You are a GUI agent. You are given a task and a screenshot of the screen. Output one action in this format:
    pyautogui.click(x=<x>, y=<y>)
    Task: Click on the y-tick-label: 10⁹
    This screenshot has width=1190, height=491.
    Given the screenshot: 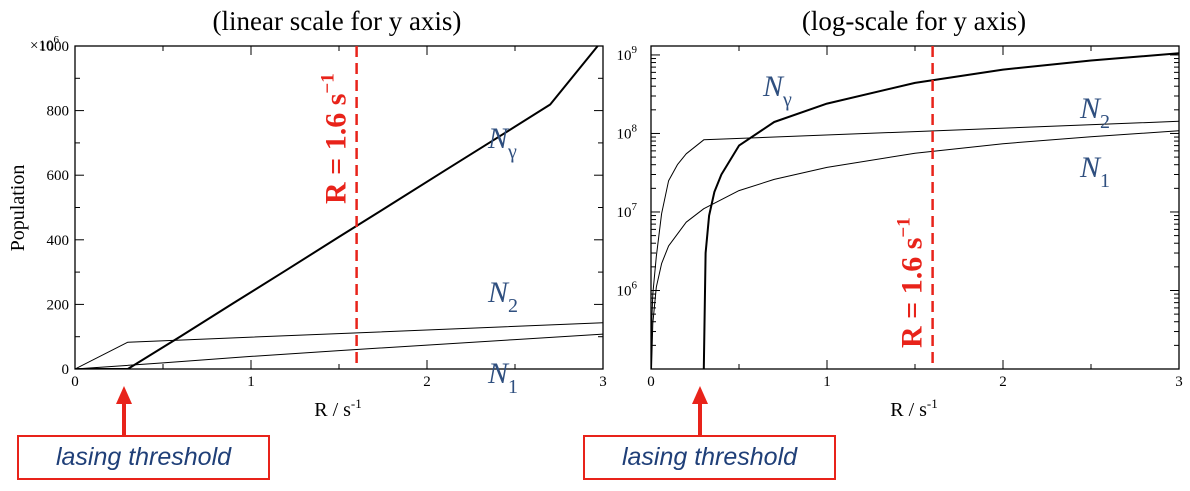 What is the action you would take?
    pyautogui.click(x=627, y=54)
    